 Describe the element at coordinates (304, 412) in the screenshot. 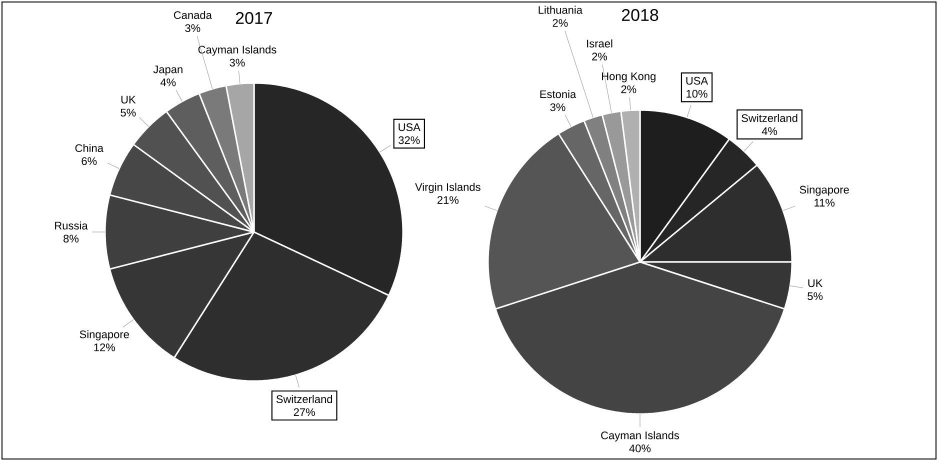

I see `data-label: 27%` at that location.